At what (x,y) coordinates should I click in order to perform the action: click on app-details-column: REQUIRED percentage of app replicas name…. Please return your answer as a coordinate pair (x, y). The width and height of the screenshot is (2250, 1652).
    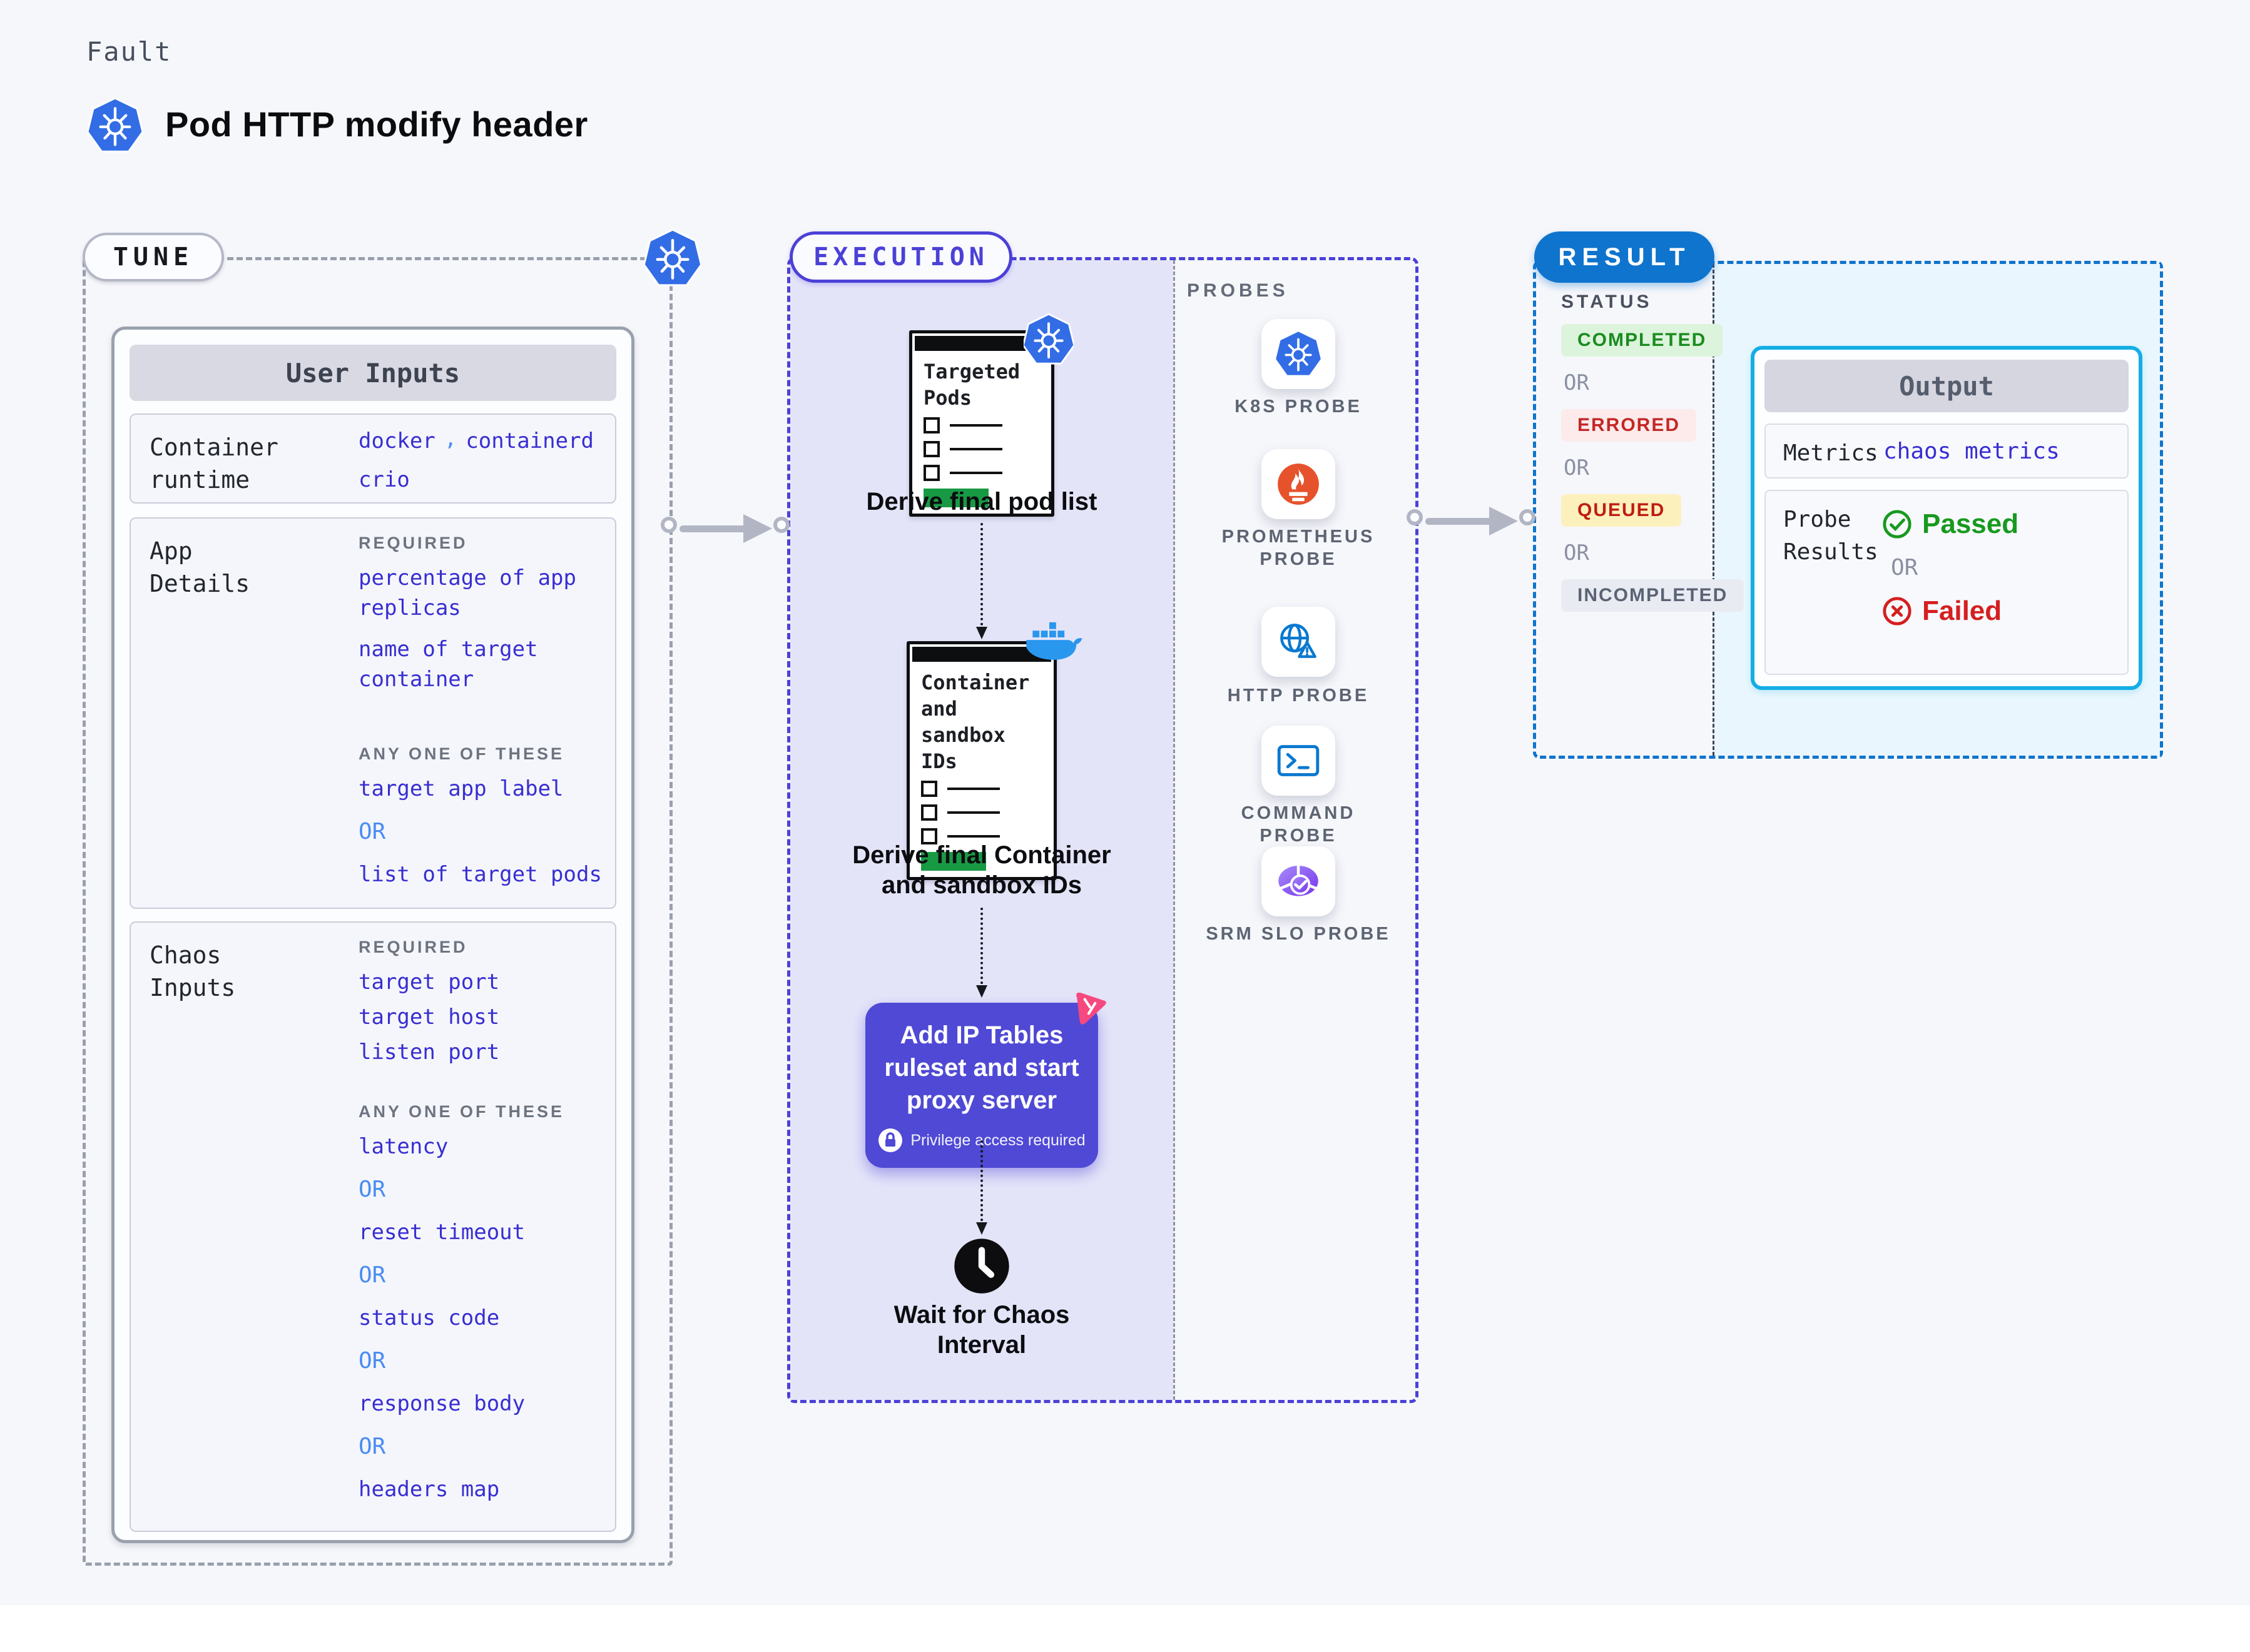
    Looking at the image, I should click on (490, 716).